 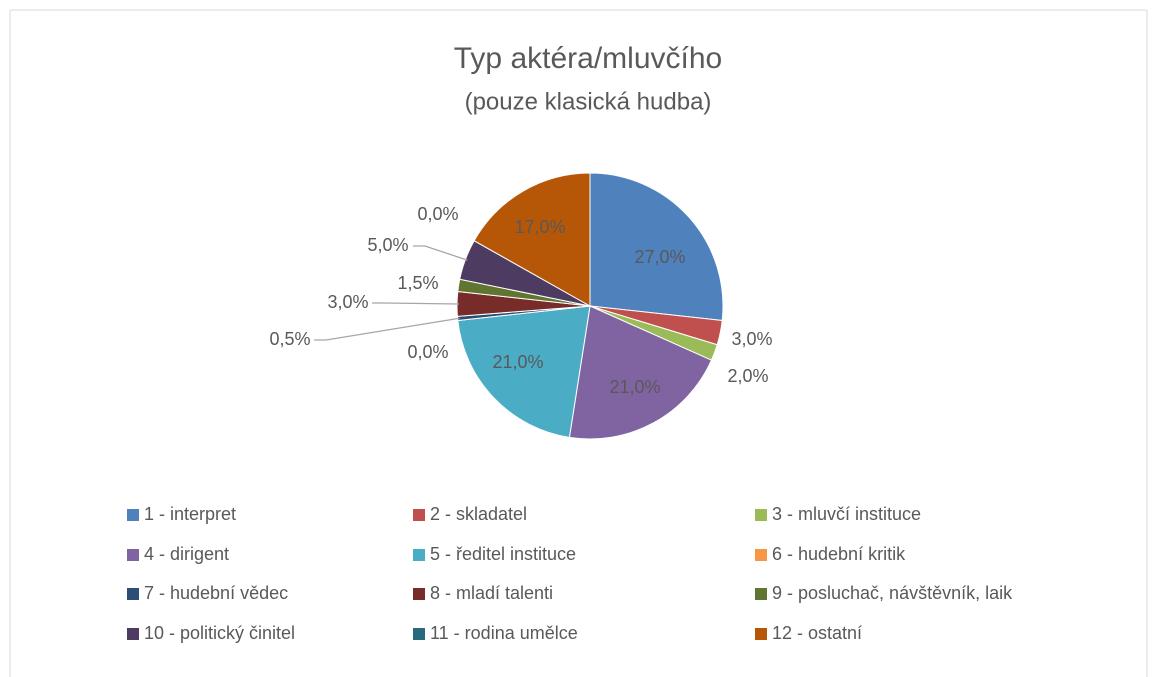 I want to click on legend-label: 4 - dirigent, so click(x=186, y=554).